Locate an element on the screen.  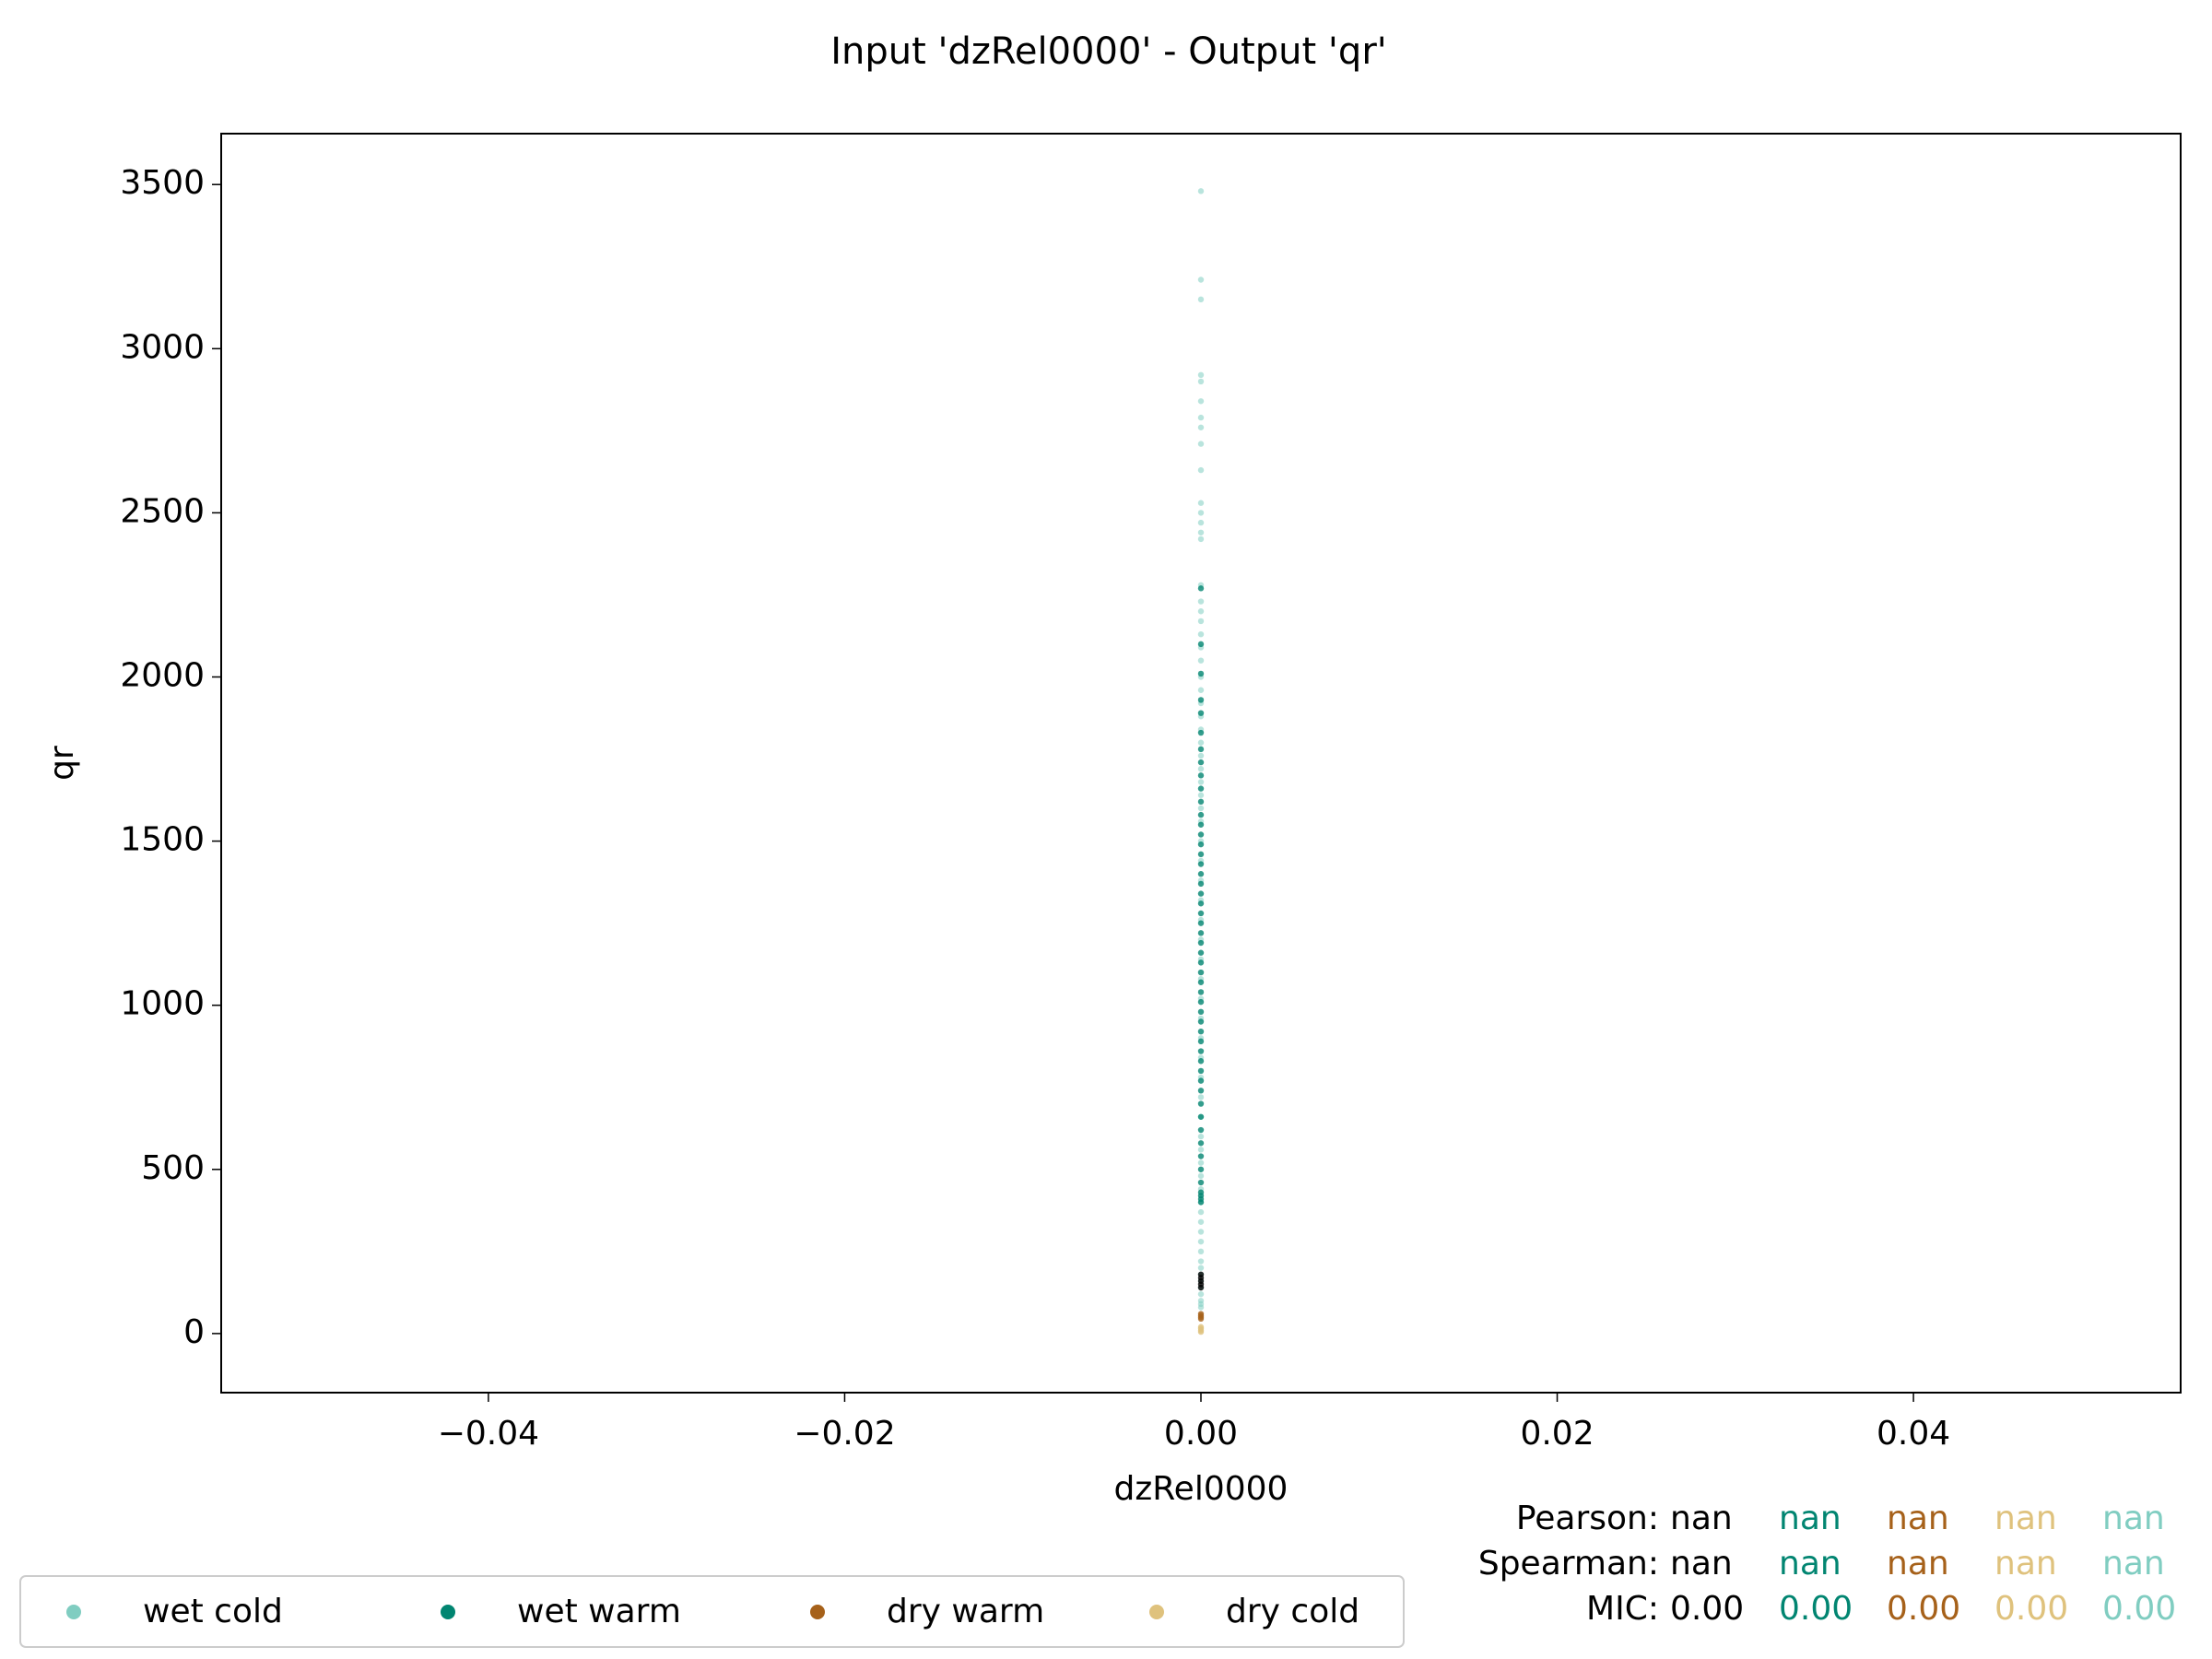
stat-label: MIC: is located at coordinates (1622, 1609).